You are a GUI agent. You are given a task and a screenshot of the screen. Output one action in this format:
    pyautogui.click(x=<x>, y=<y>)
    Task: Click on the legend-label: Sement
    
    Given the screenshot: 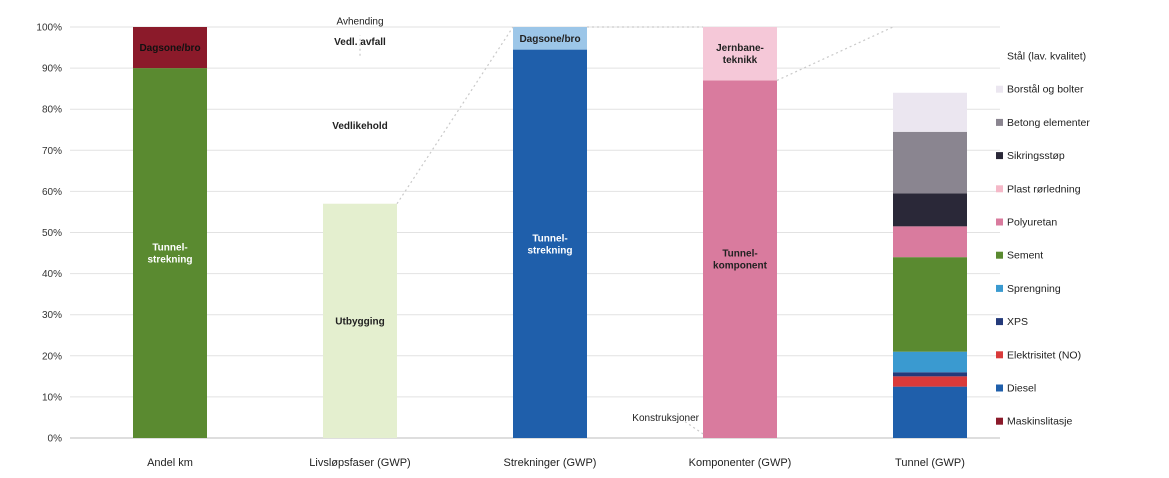 What is the action you would take?
    pyautogui.click(x=1025, y=256)
    